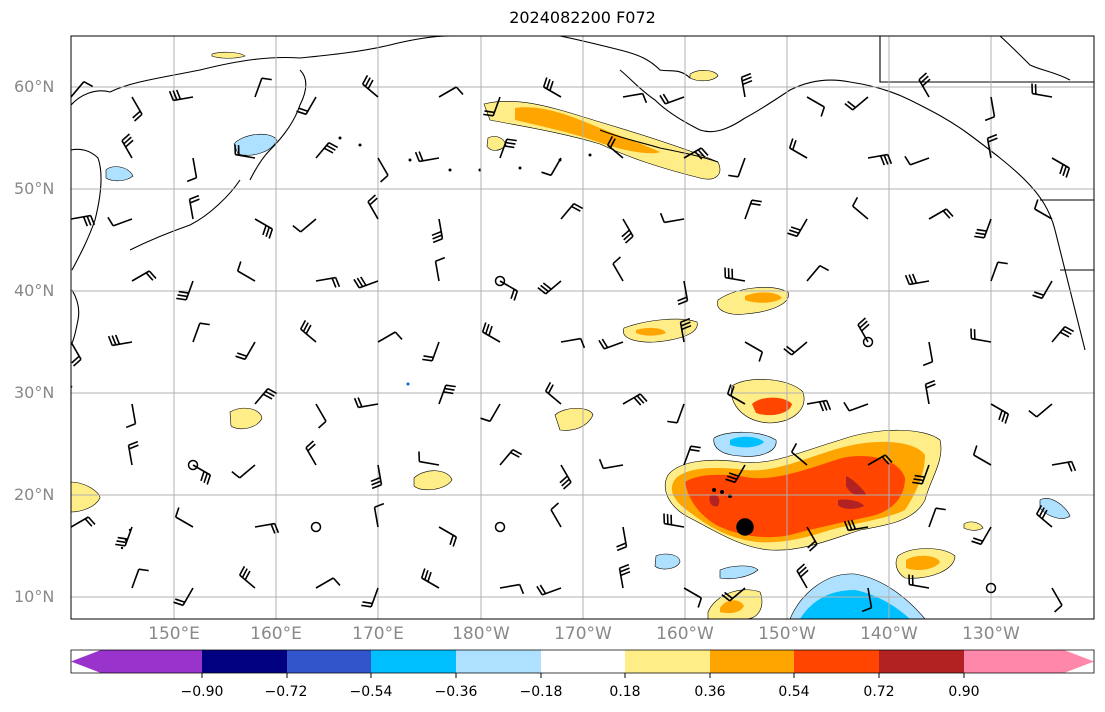  Describe the element at coordinates (541, 692) in the screenshot. I see `colorbar-tick-label: −0.18` at that location.